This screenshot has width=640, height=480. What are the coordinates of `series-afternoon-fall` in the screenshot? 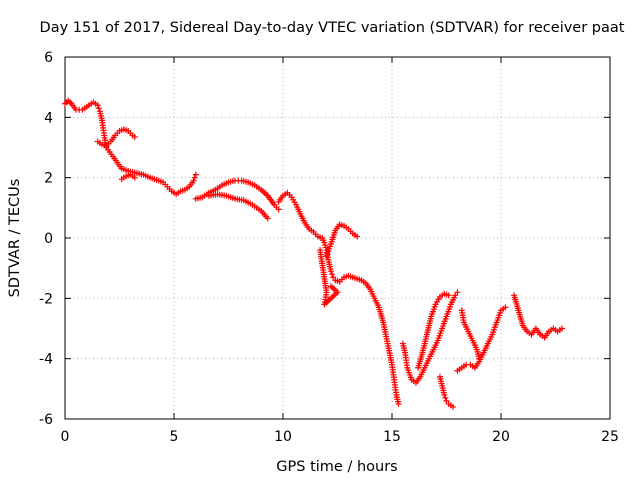 It's located at (338, 298).